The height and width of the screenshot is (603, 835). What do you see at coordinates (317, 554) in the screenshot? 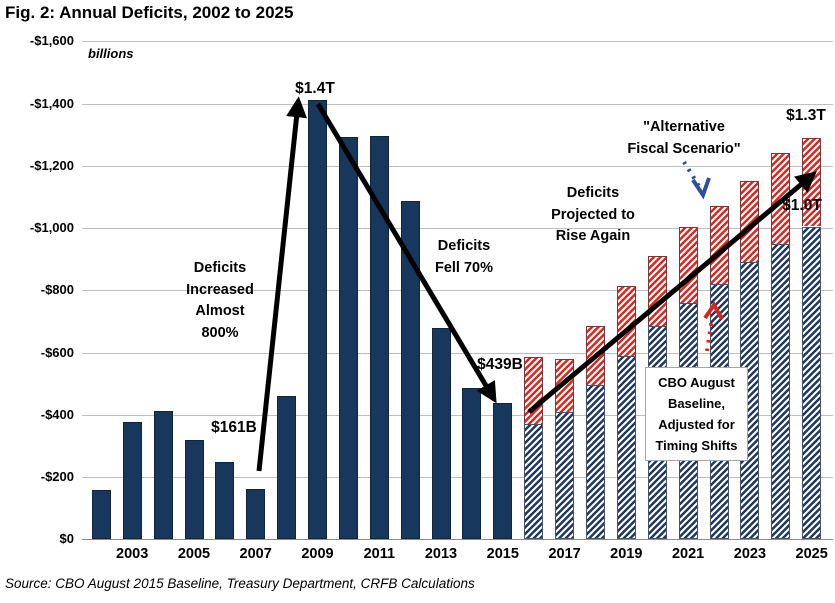
I see `x-axis-tick-label-2009: 2009` at bounding box center [317, 554].